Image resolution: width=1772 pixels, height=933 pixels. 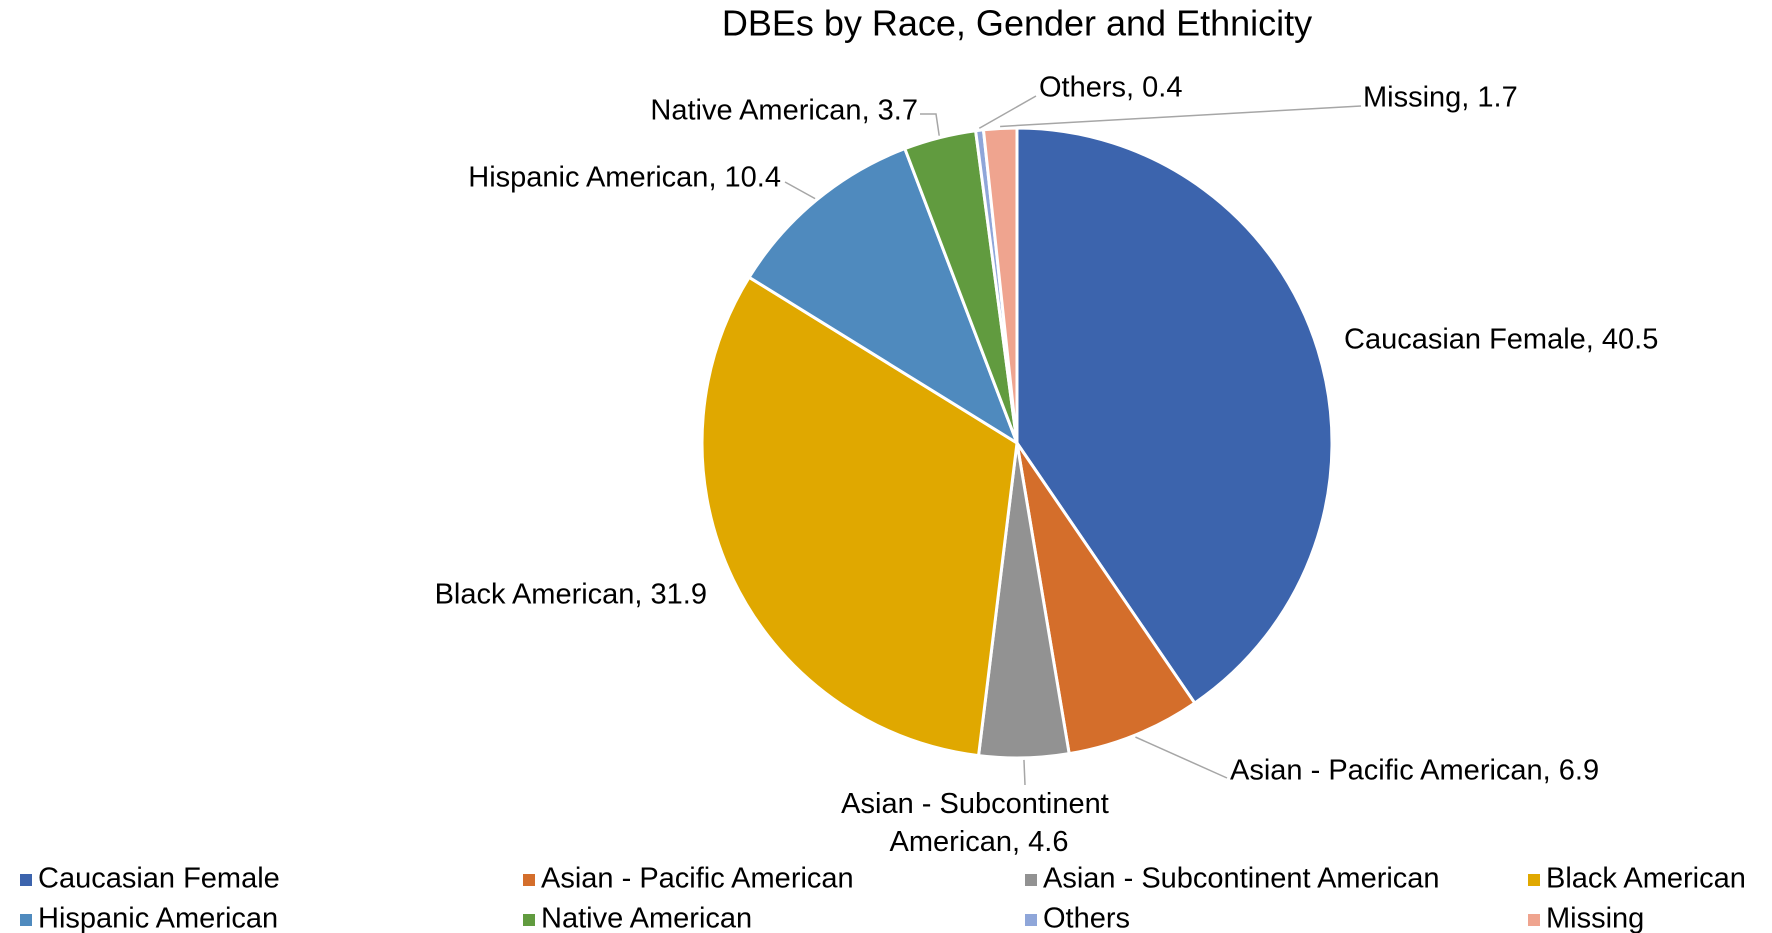 What do you see at coordinates (1595, 918) in the screenshot?
I see `legend-label: Missing` at bounding box center [1595, 918].